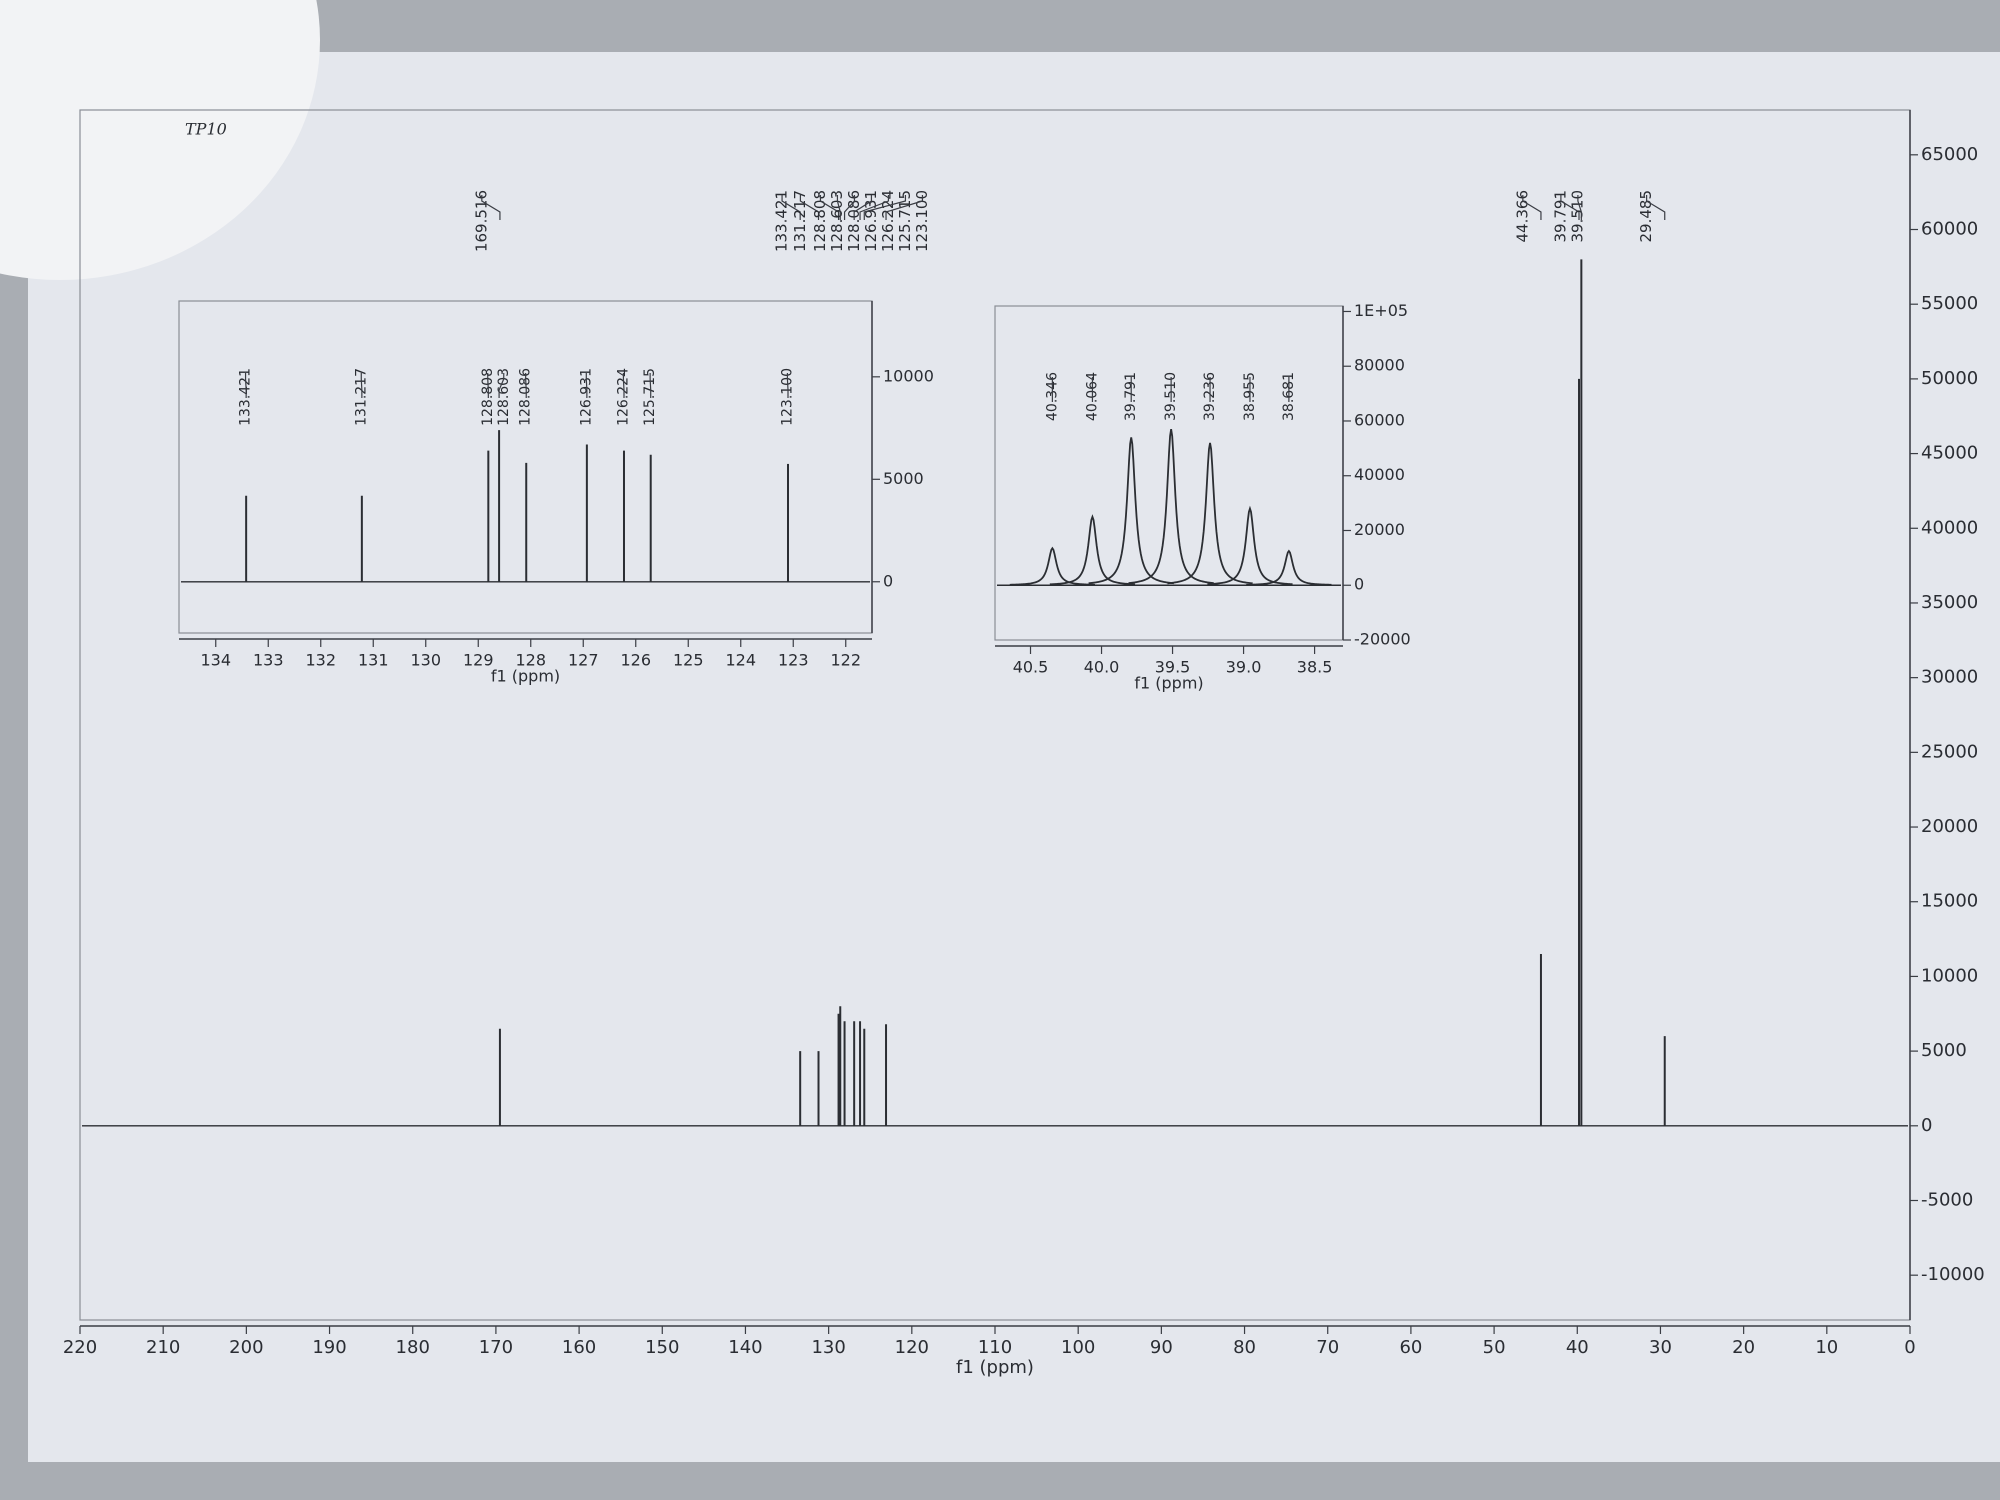 The height and width of the screenshot is (1500, 2000). What do you see at coordinates (1031, 667) in the screenshot?
I see `x-tick-label: 40.5` at bounding box center [1031, 667].